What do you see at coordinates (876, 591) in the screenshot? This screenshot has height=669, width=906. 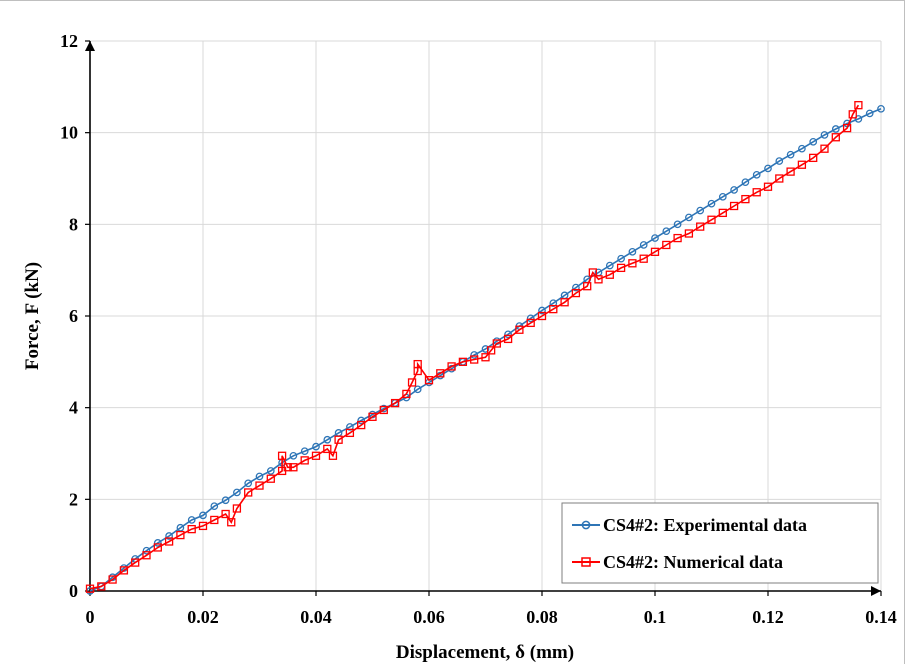 I see `x-axis-arrow` at bounding box center [876, 591].